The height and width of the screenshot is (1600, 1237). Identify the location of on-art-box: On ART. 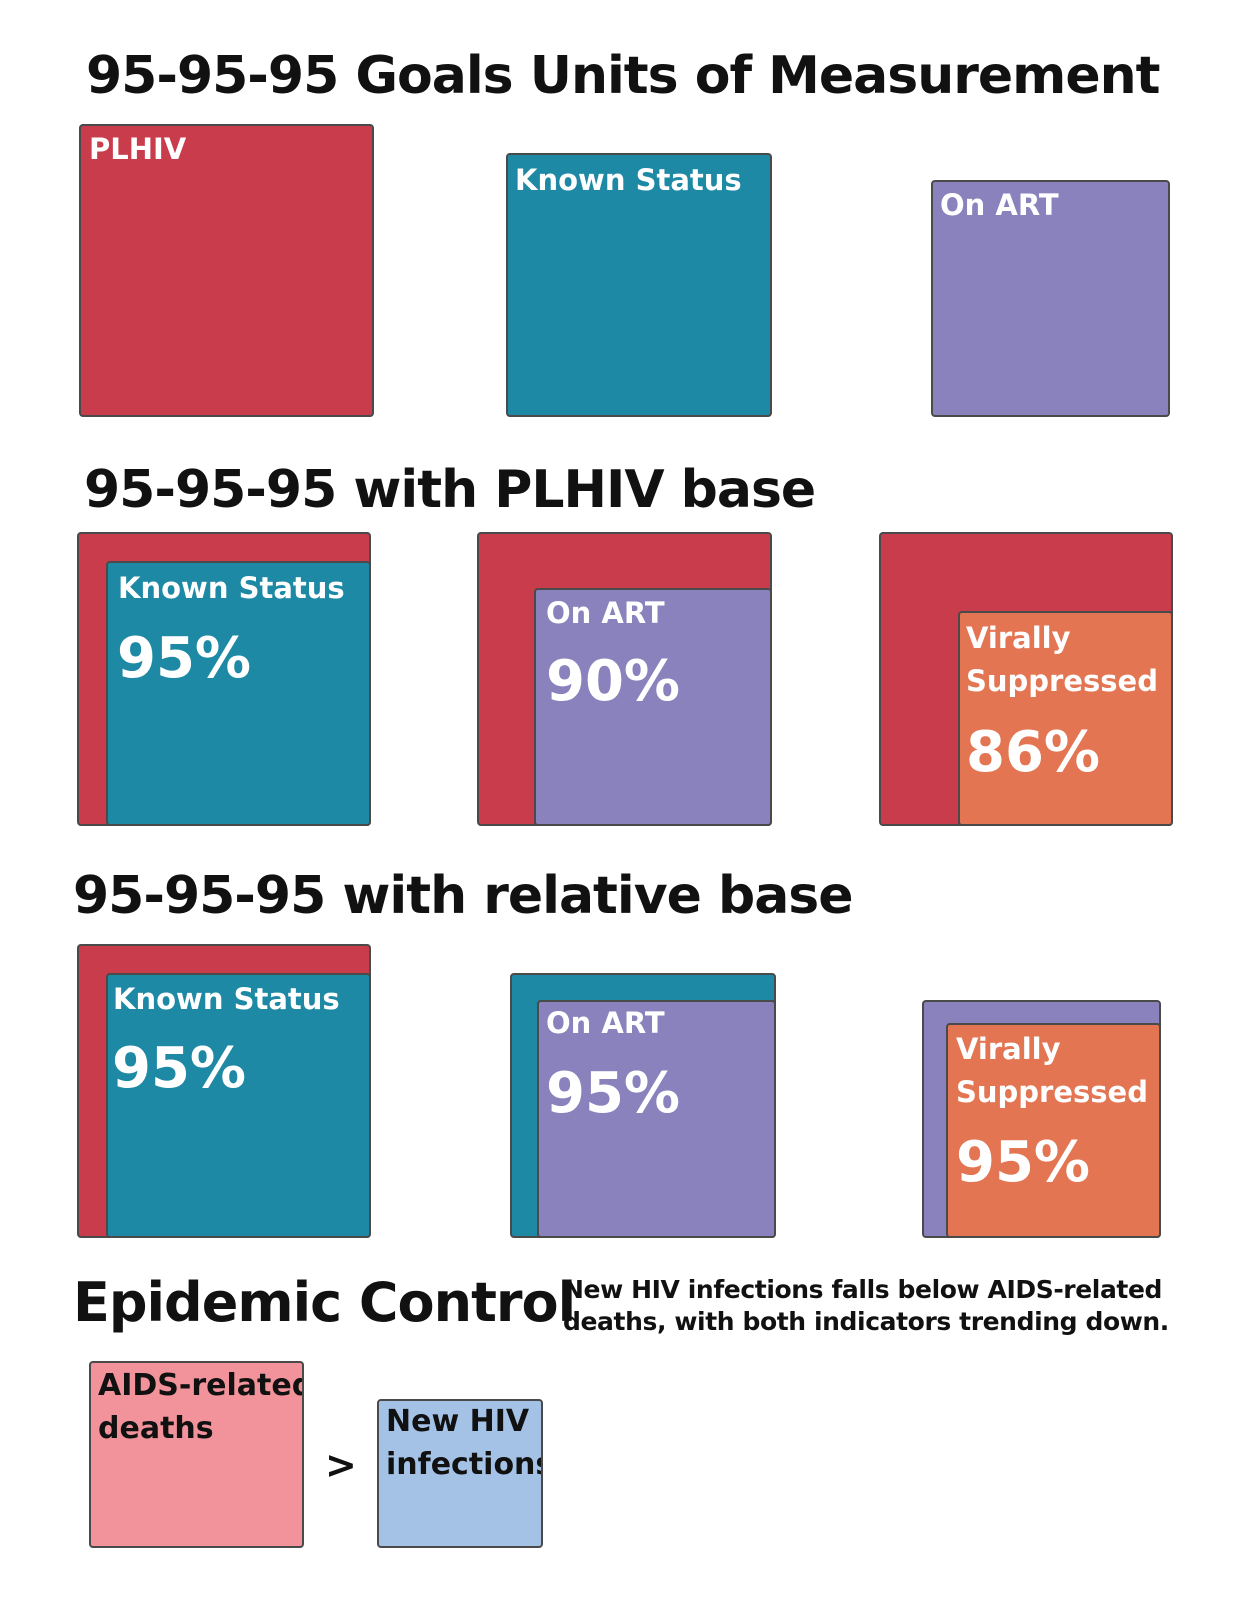
(1050, 298).